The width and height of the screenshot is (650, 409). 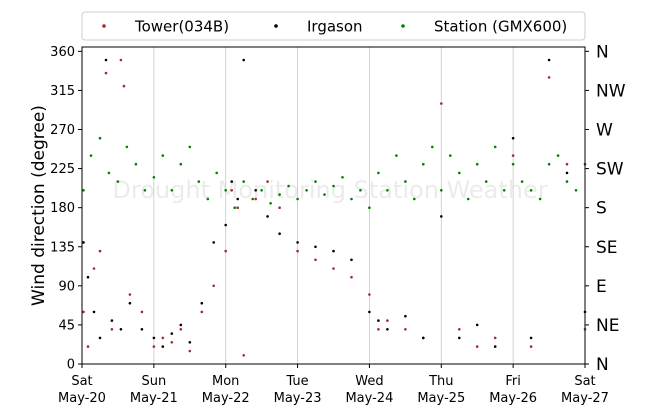 What do you see at coordinates (62, 169) in the screenshot?
I see `y-tick-label: 225` at bounding box center [62, 169].